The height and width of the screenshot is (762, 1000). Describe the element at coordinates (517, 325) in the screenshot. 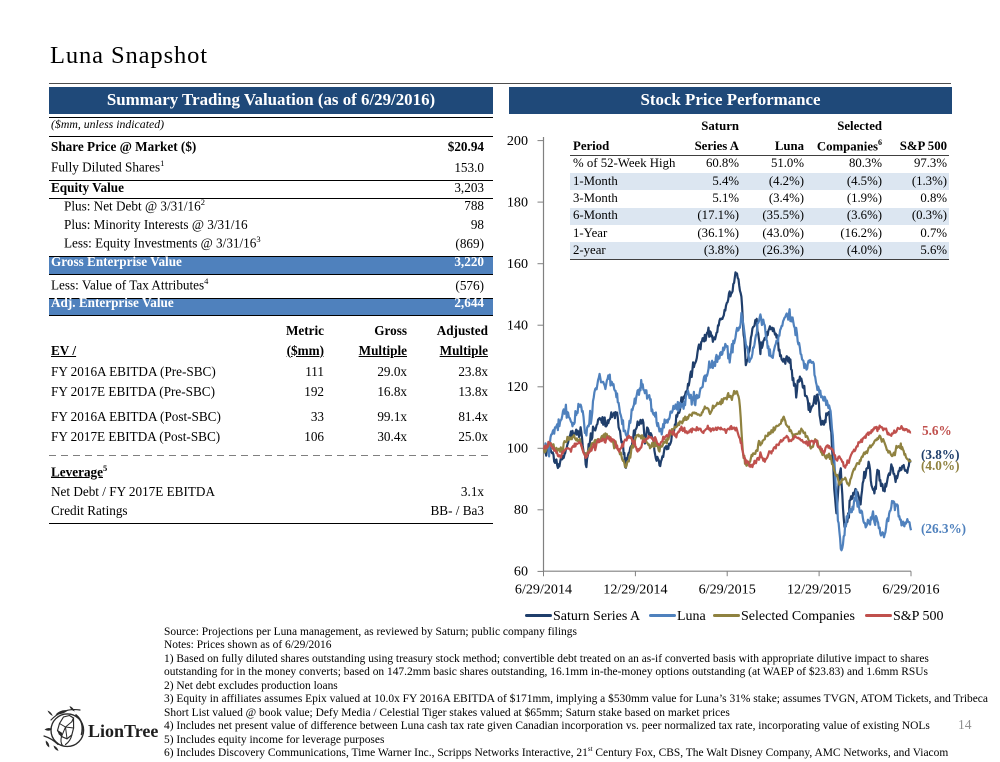

I see `svg-text: 140` at that location.